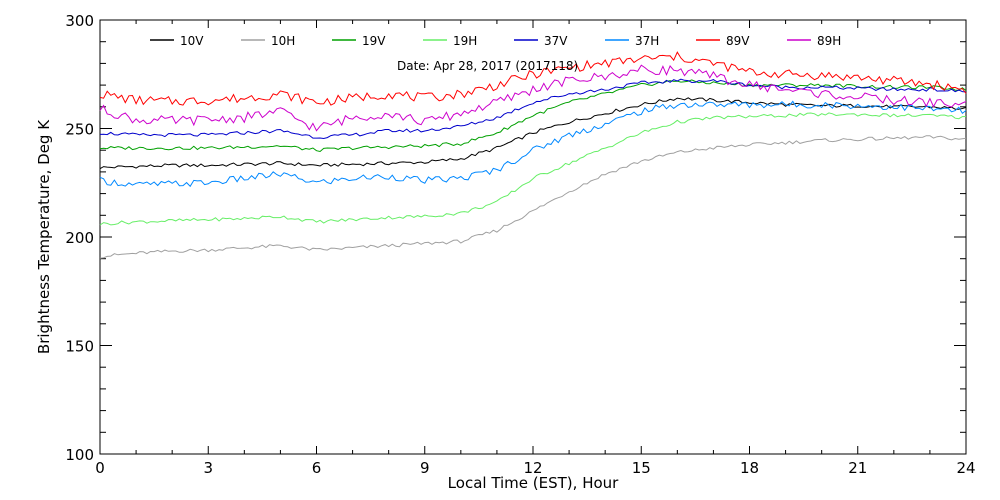  I want to click on x-tick-label: 9, so click(425, 468).